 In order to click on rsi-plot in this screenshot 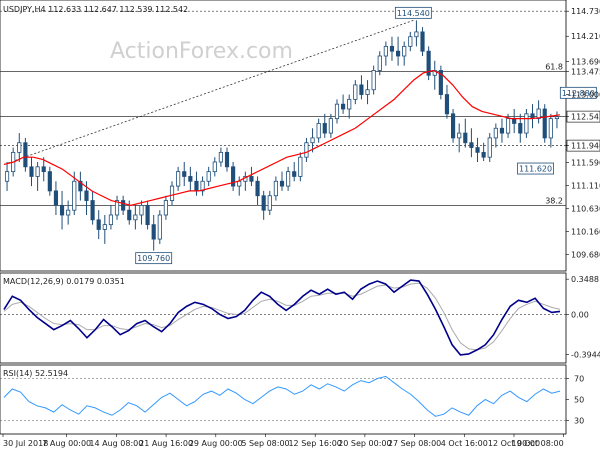, I will do `click(283, 398)`.